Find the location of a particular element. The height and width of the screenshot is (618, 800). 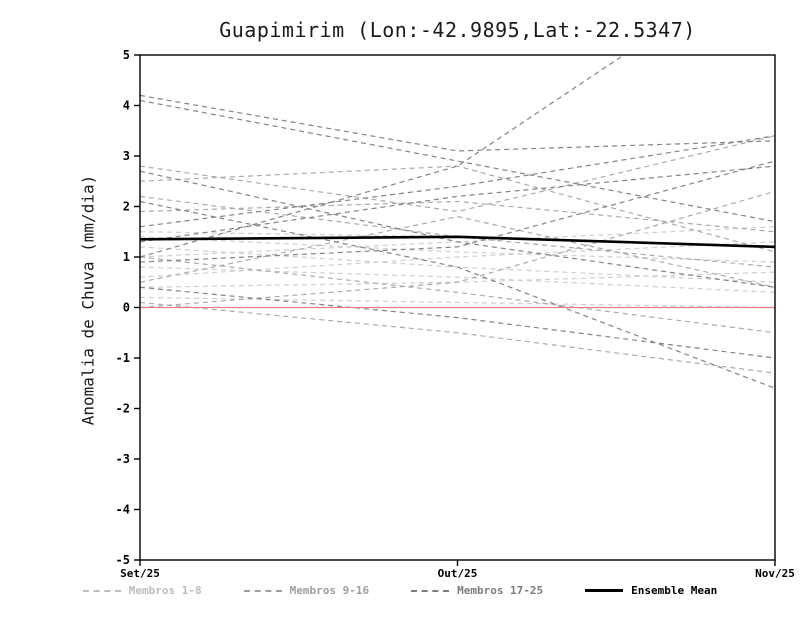

chart-title: Guapimirim (Lon:-42.9895,Lat:-22.5347) is located at coordinates (457, 30).